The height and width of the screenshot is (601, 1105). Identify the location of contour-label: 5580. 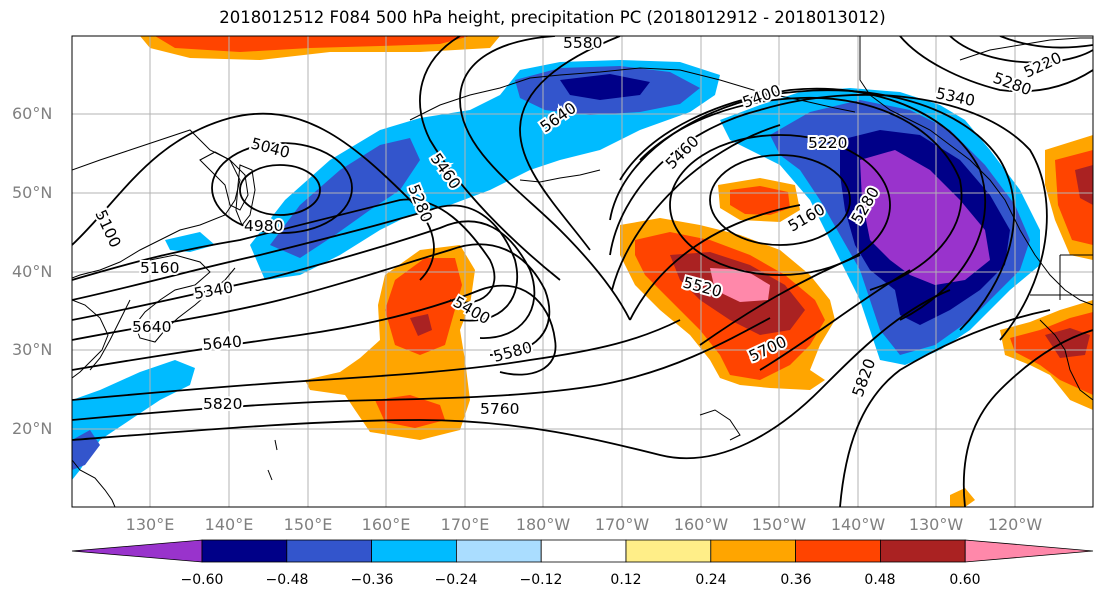
(582, 43).